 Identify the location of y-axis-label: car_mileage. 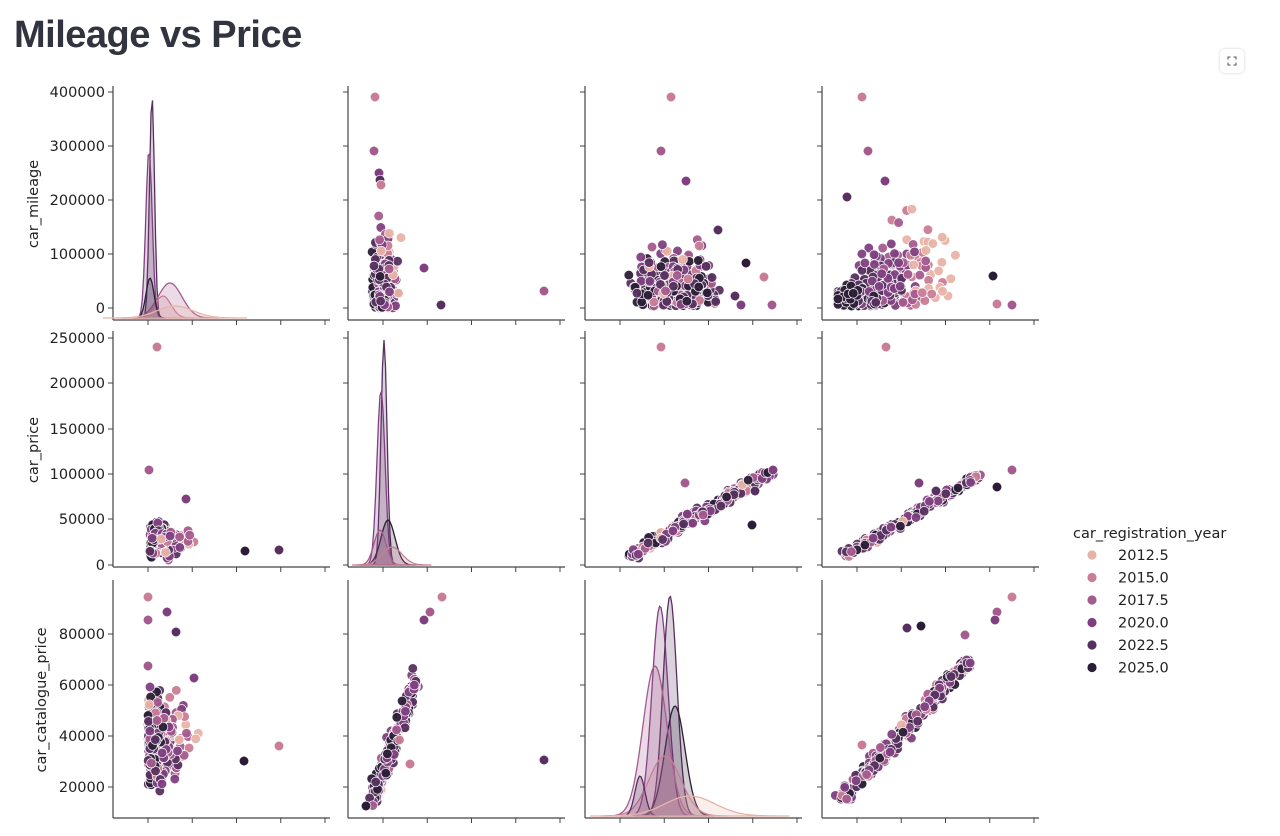
(34, 204).